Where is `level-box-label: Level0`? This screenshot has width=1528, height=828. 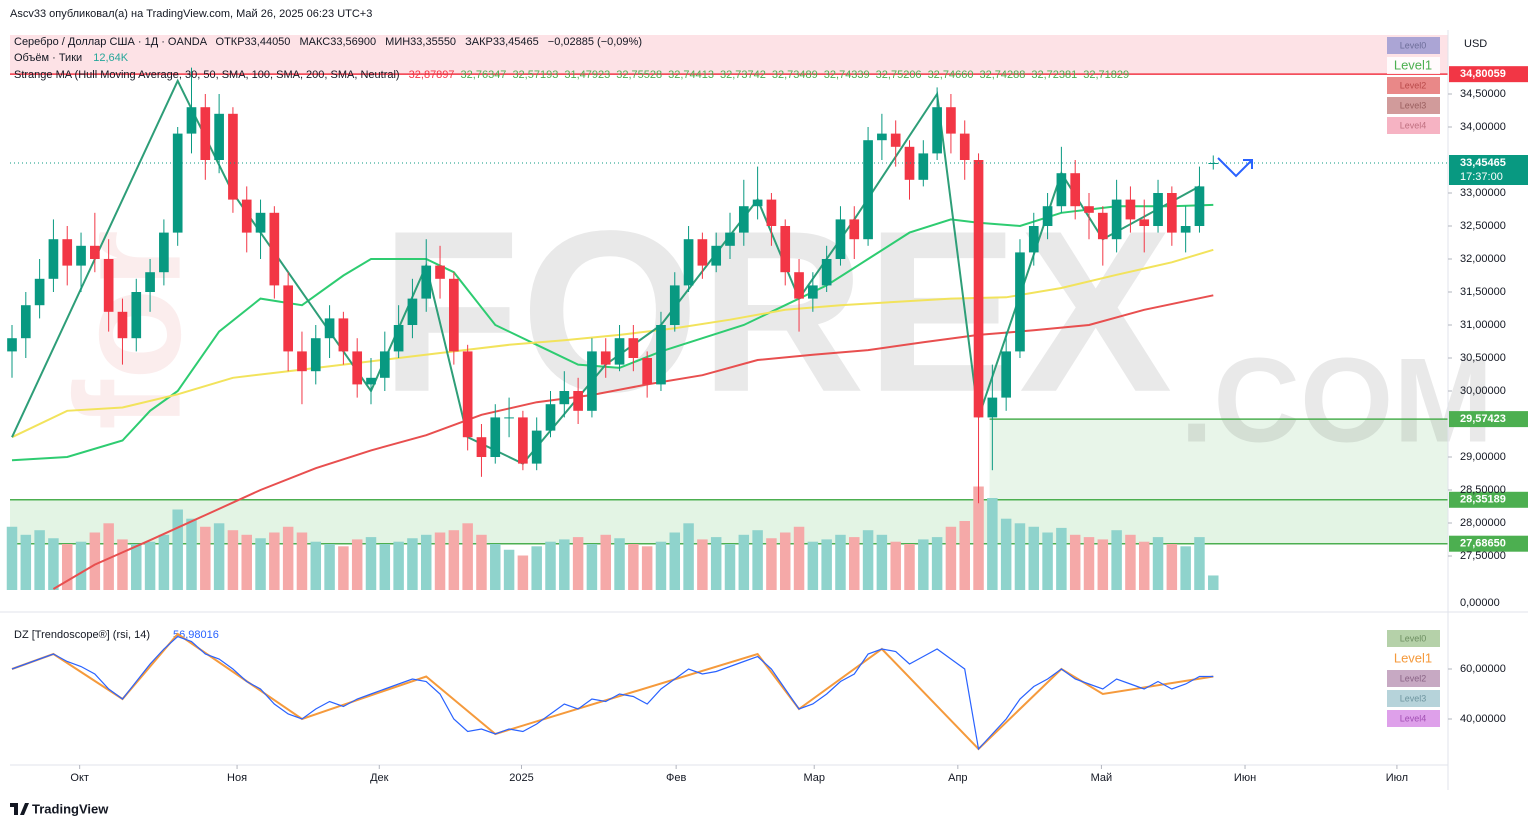 level-box-label: Level0 is located at coordinates (1413, 638).